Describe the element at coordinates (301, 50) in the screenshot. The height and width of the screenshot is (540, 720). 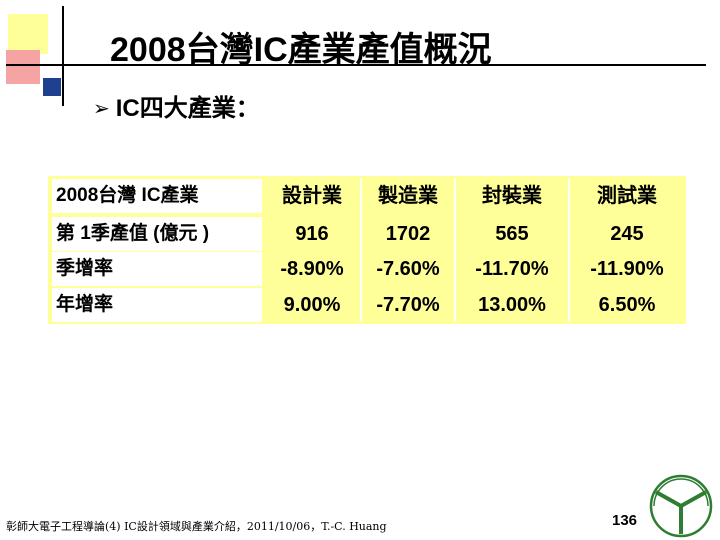
I see `slide-title: 2008台灣IC產業產值概況` at that location.